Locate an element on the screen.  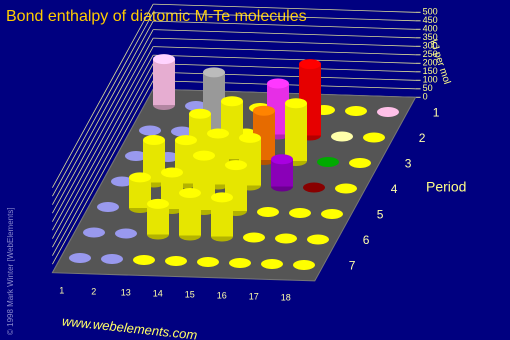
y-tick-label: 200 is located at coordinates (430, 63).